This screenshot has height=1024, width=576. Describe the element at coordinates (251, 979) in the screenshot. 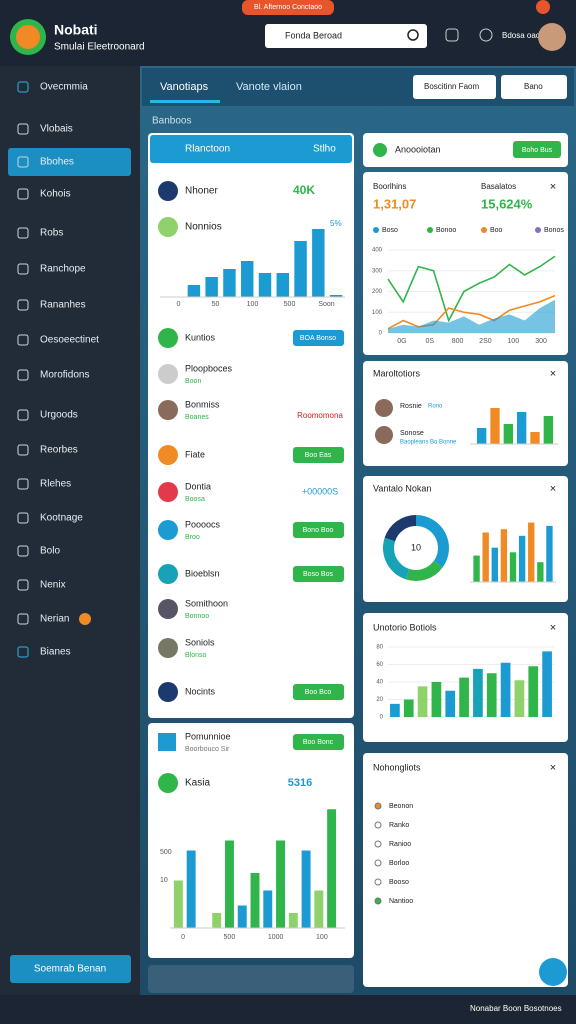

I see `bottom-tab` at that location.